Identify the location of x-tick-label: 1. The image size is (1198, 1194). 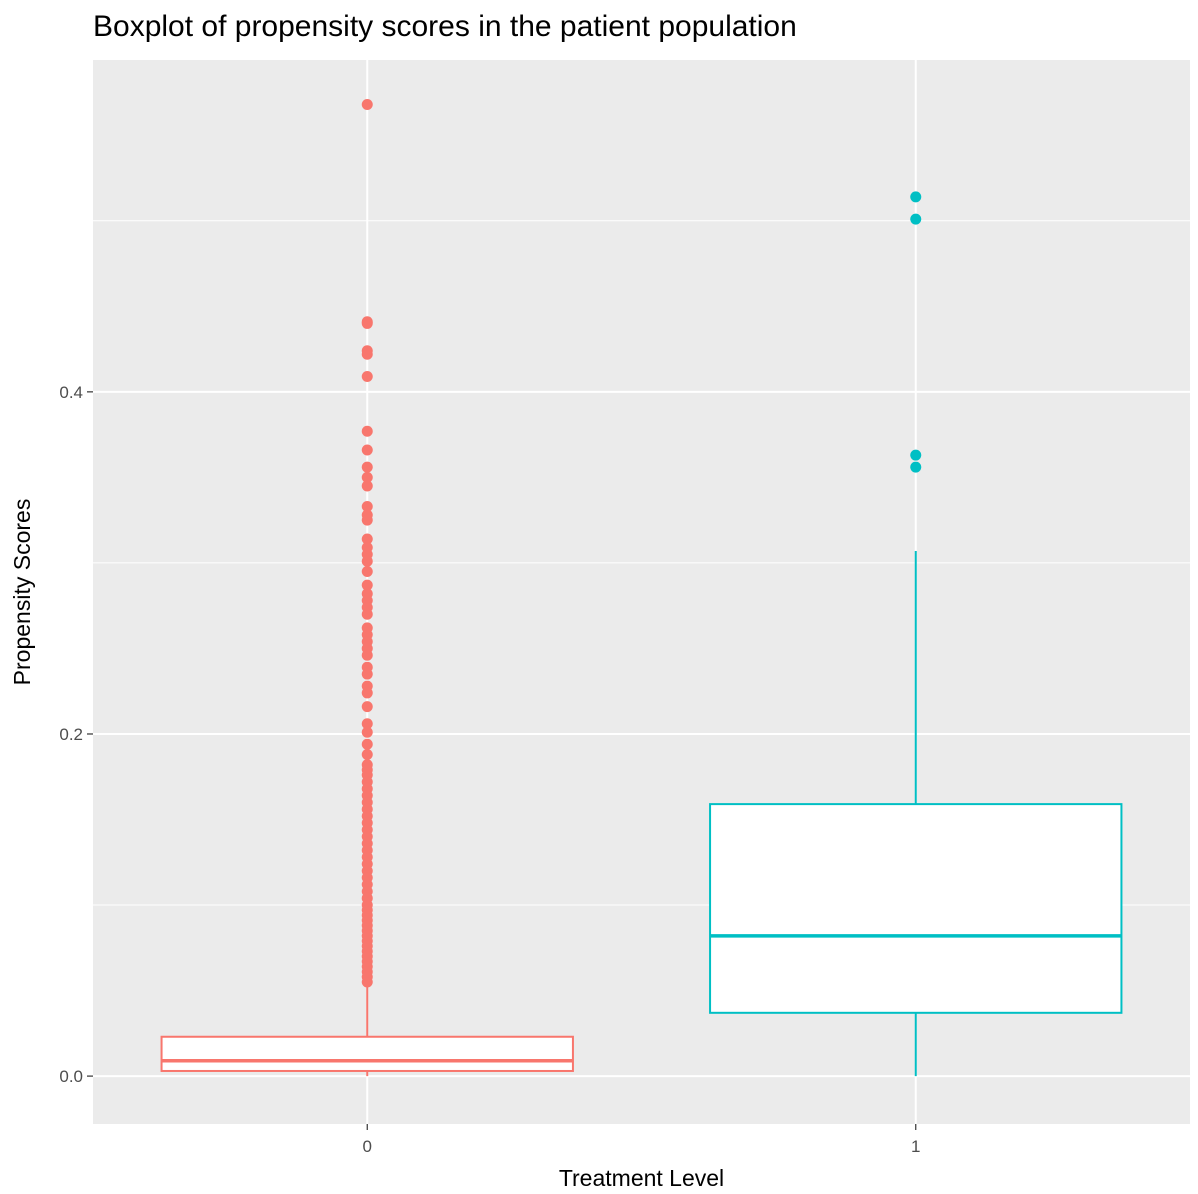
(915, 1146).